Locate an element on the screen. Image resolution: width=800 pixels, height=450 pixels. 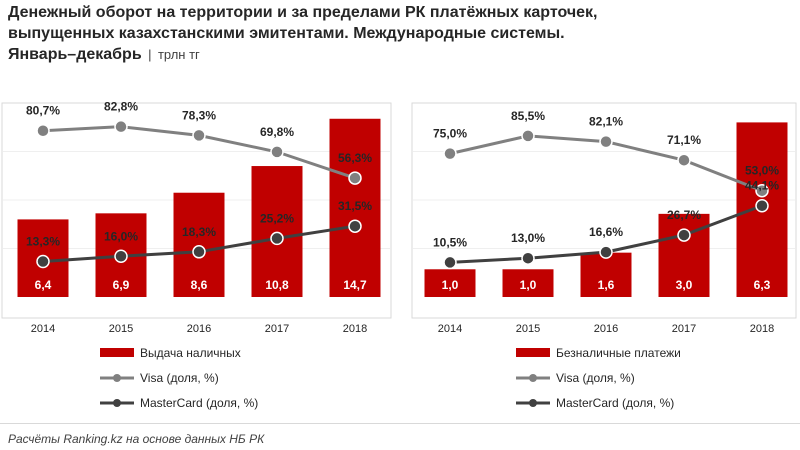
panel2-mastercard-label-2018: 44,1% is located at coordinates (762, 186).